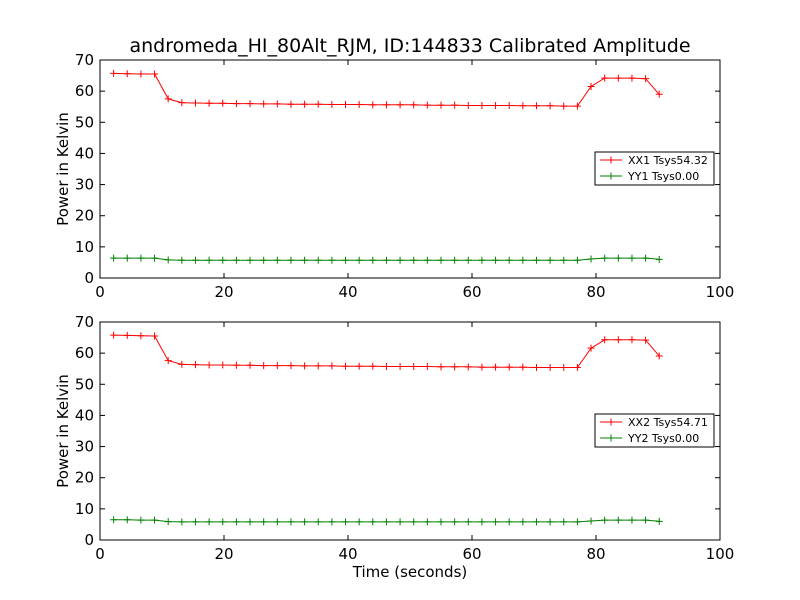  What do you see at coordinates (100, 292) in the screenshot?
I see `chart-1-x-tick-label: 0` at bounding box center [100, 292].